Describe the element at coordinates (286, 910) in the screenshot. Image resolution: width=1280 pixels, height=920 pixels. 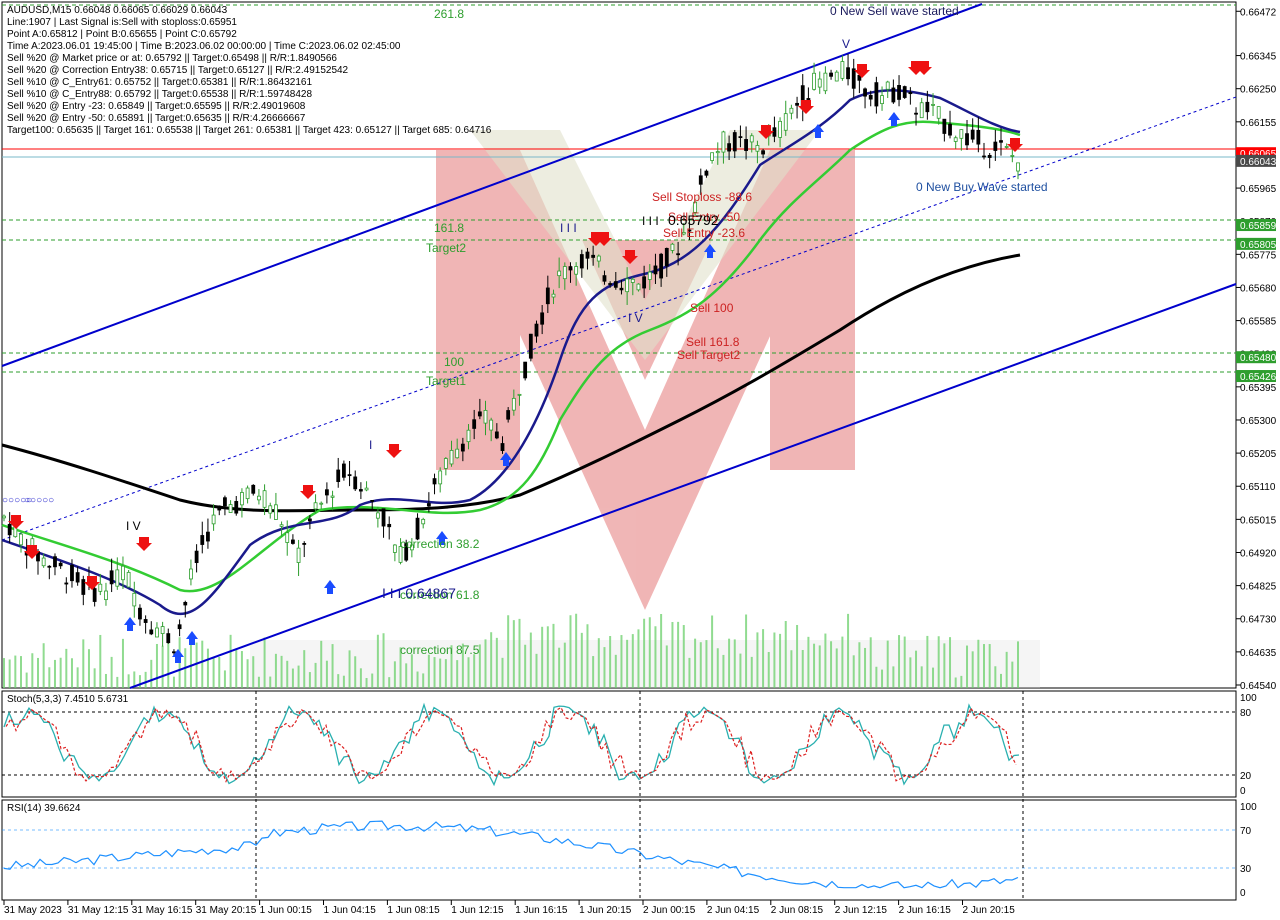
I see `time-tick-label: 1 Jun 00:15` at that location.